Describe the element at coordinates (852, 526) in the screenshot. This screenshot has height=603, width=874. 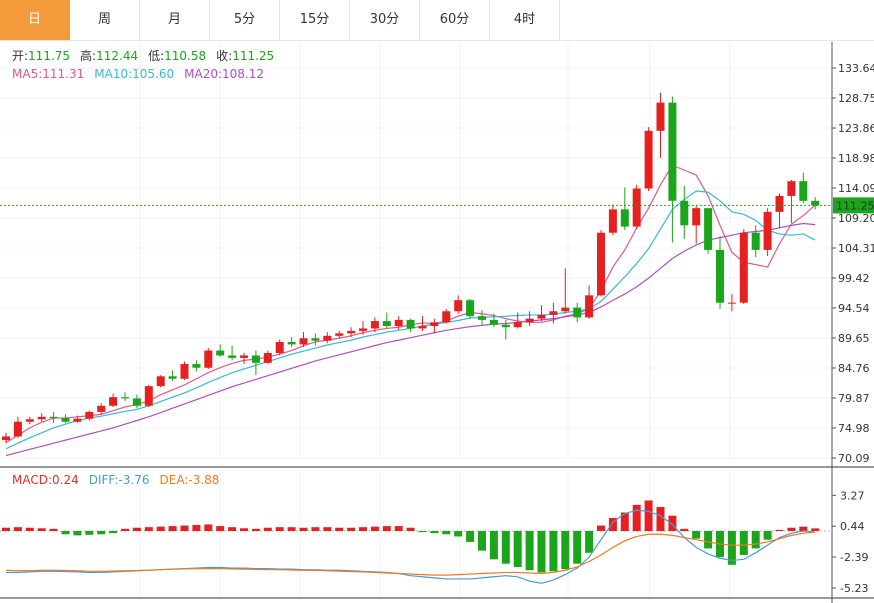
I see `macd-y-tick-label: 0.44` at that location.